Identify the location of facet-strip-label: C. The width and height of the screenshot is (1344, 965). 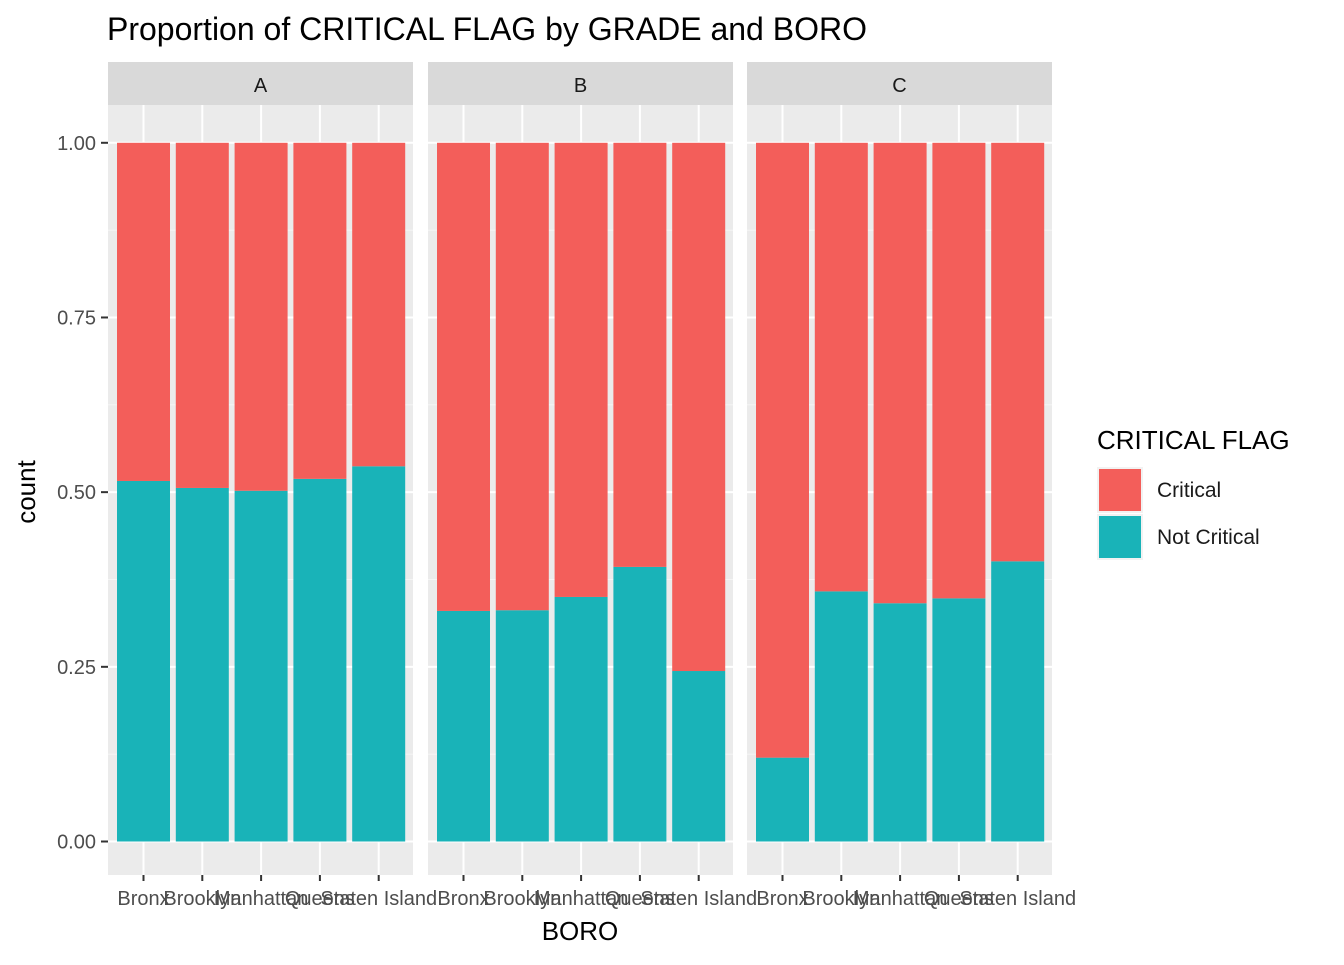
(899, 86).